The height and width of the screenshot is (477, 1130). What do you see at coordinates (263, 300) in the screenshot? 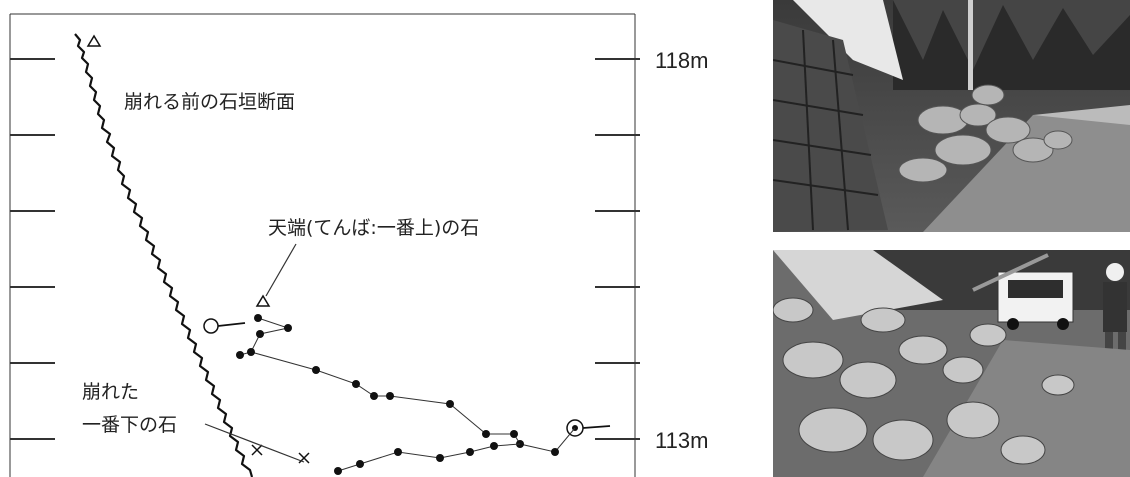
I see `collapsed-top-stone-triangle` at bounding box center [263, 300].